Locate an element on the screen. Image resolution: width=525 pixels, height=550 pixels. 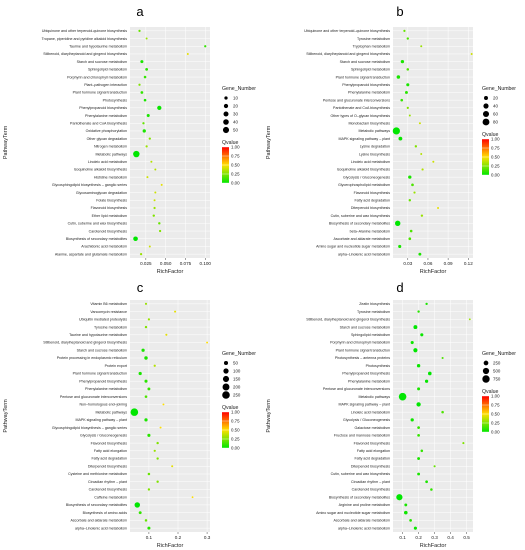
category-label: Fatty acid elongation is located at coordinates (110, 451).